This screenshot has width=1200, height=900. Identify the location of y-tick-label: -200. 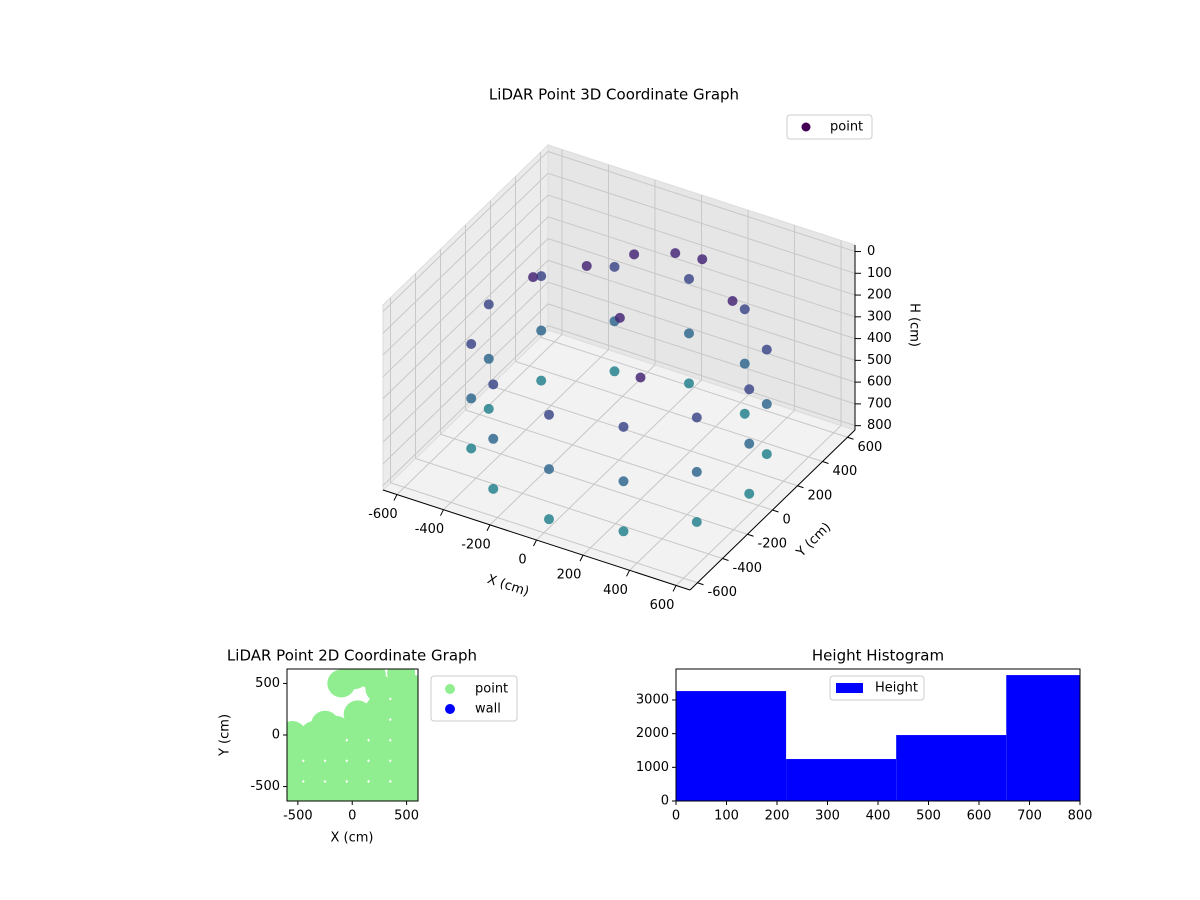
(773, 544).